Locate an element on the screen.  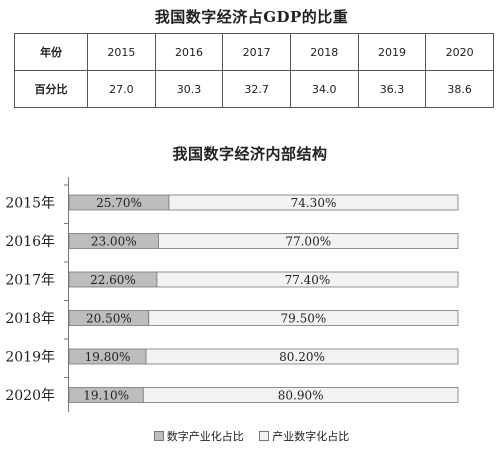
data-label: 80.20% is located at coordinates (302, 357).